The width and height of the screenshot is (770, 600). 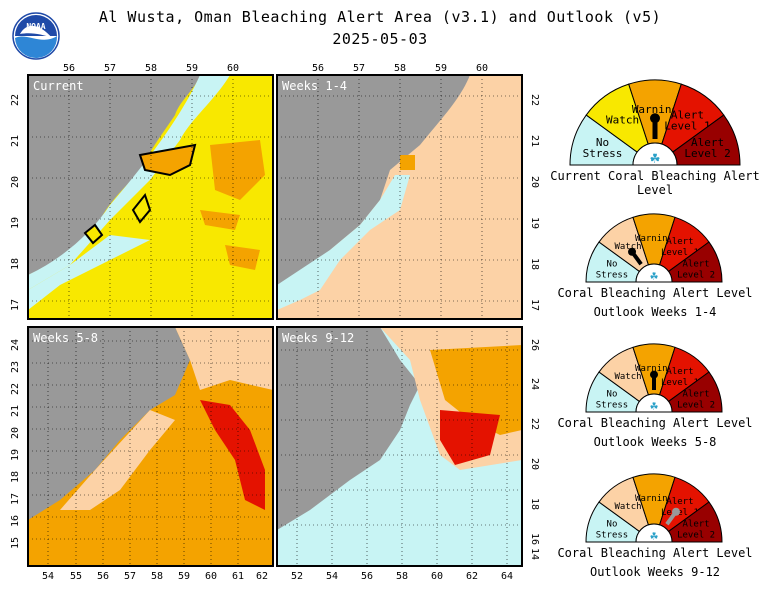 What do you see at coordinates (238, 575) in the screenshot?
I see `lon-tick-label: 61` at bounding box center [238, 575].